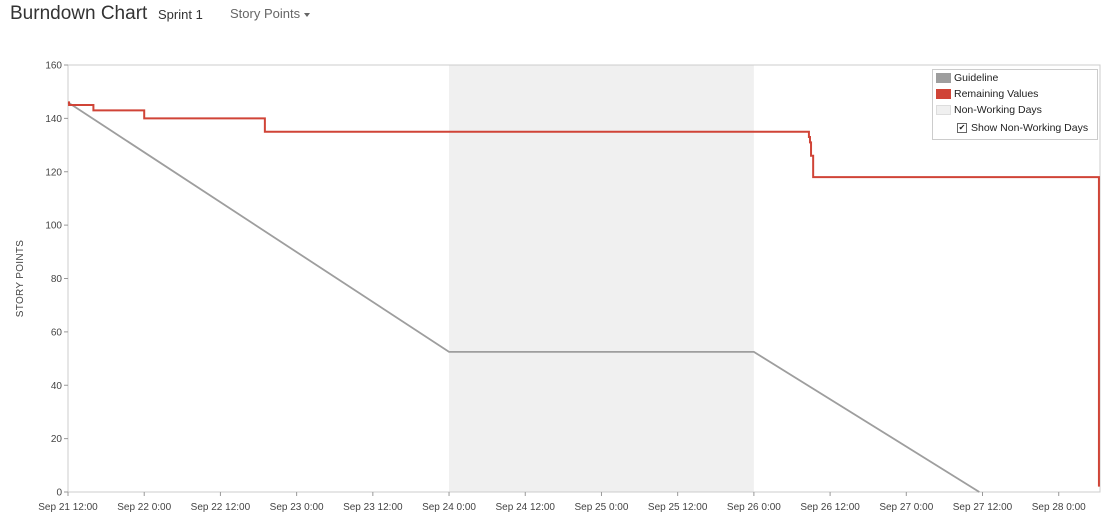 The width and height of the screenshot is (1112, 522). What do you see at coordinates (53, 119) in the screenshot?
I see `y-tick-label: 140` at bounding box center [53, 119].